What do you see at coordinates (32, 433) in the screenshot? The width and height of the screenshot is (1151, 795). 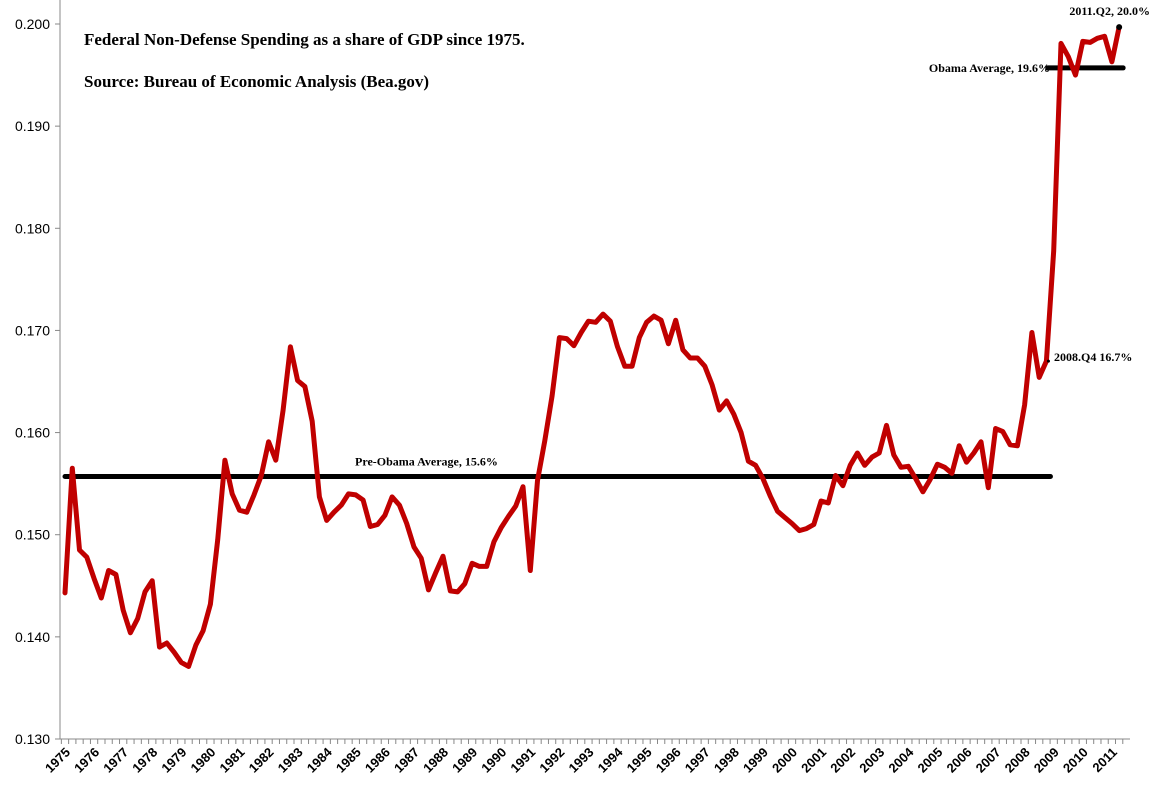 I see `y-tick-label: 0.160` at bounding box center [32, 433].